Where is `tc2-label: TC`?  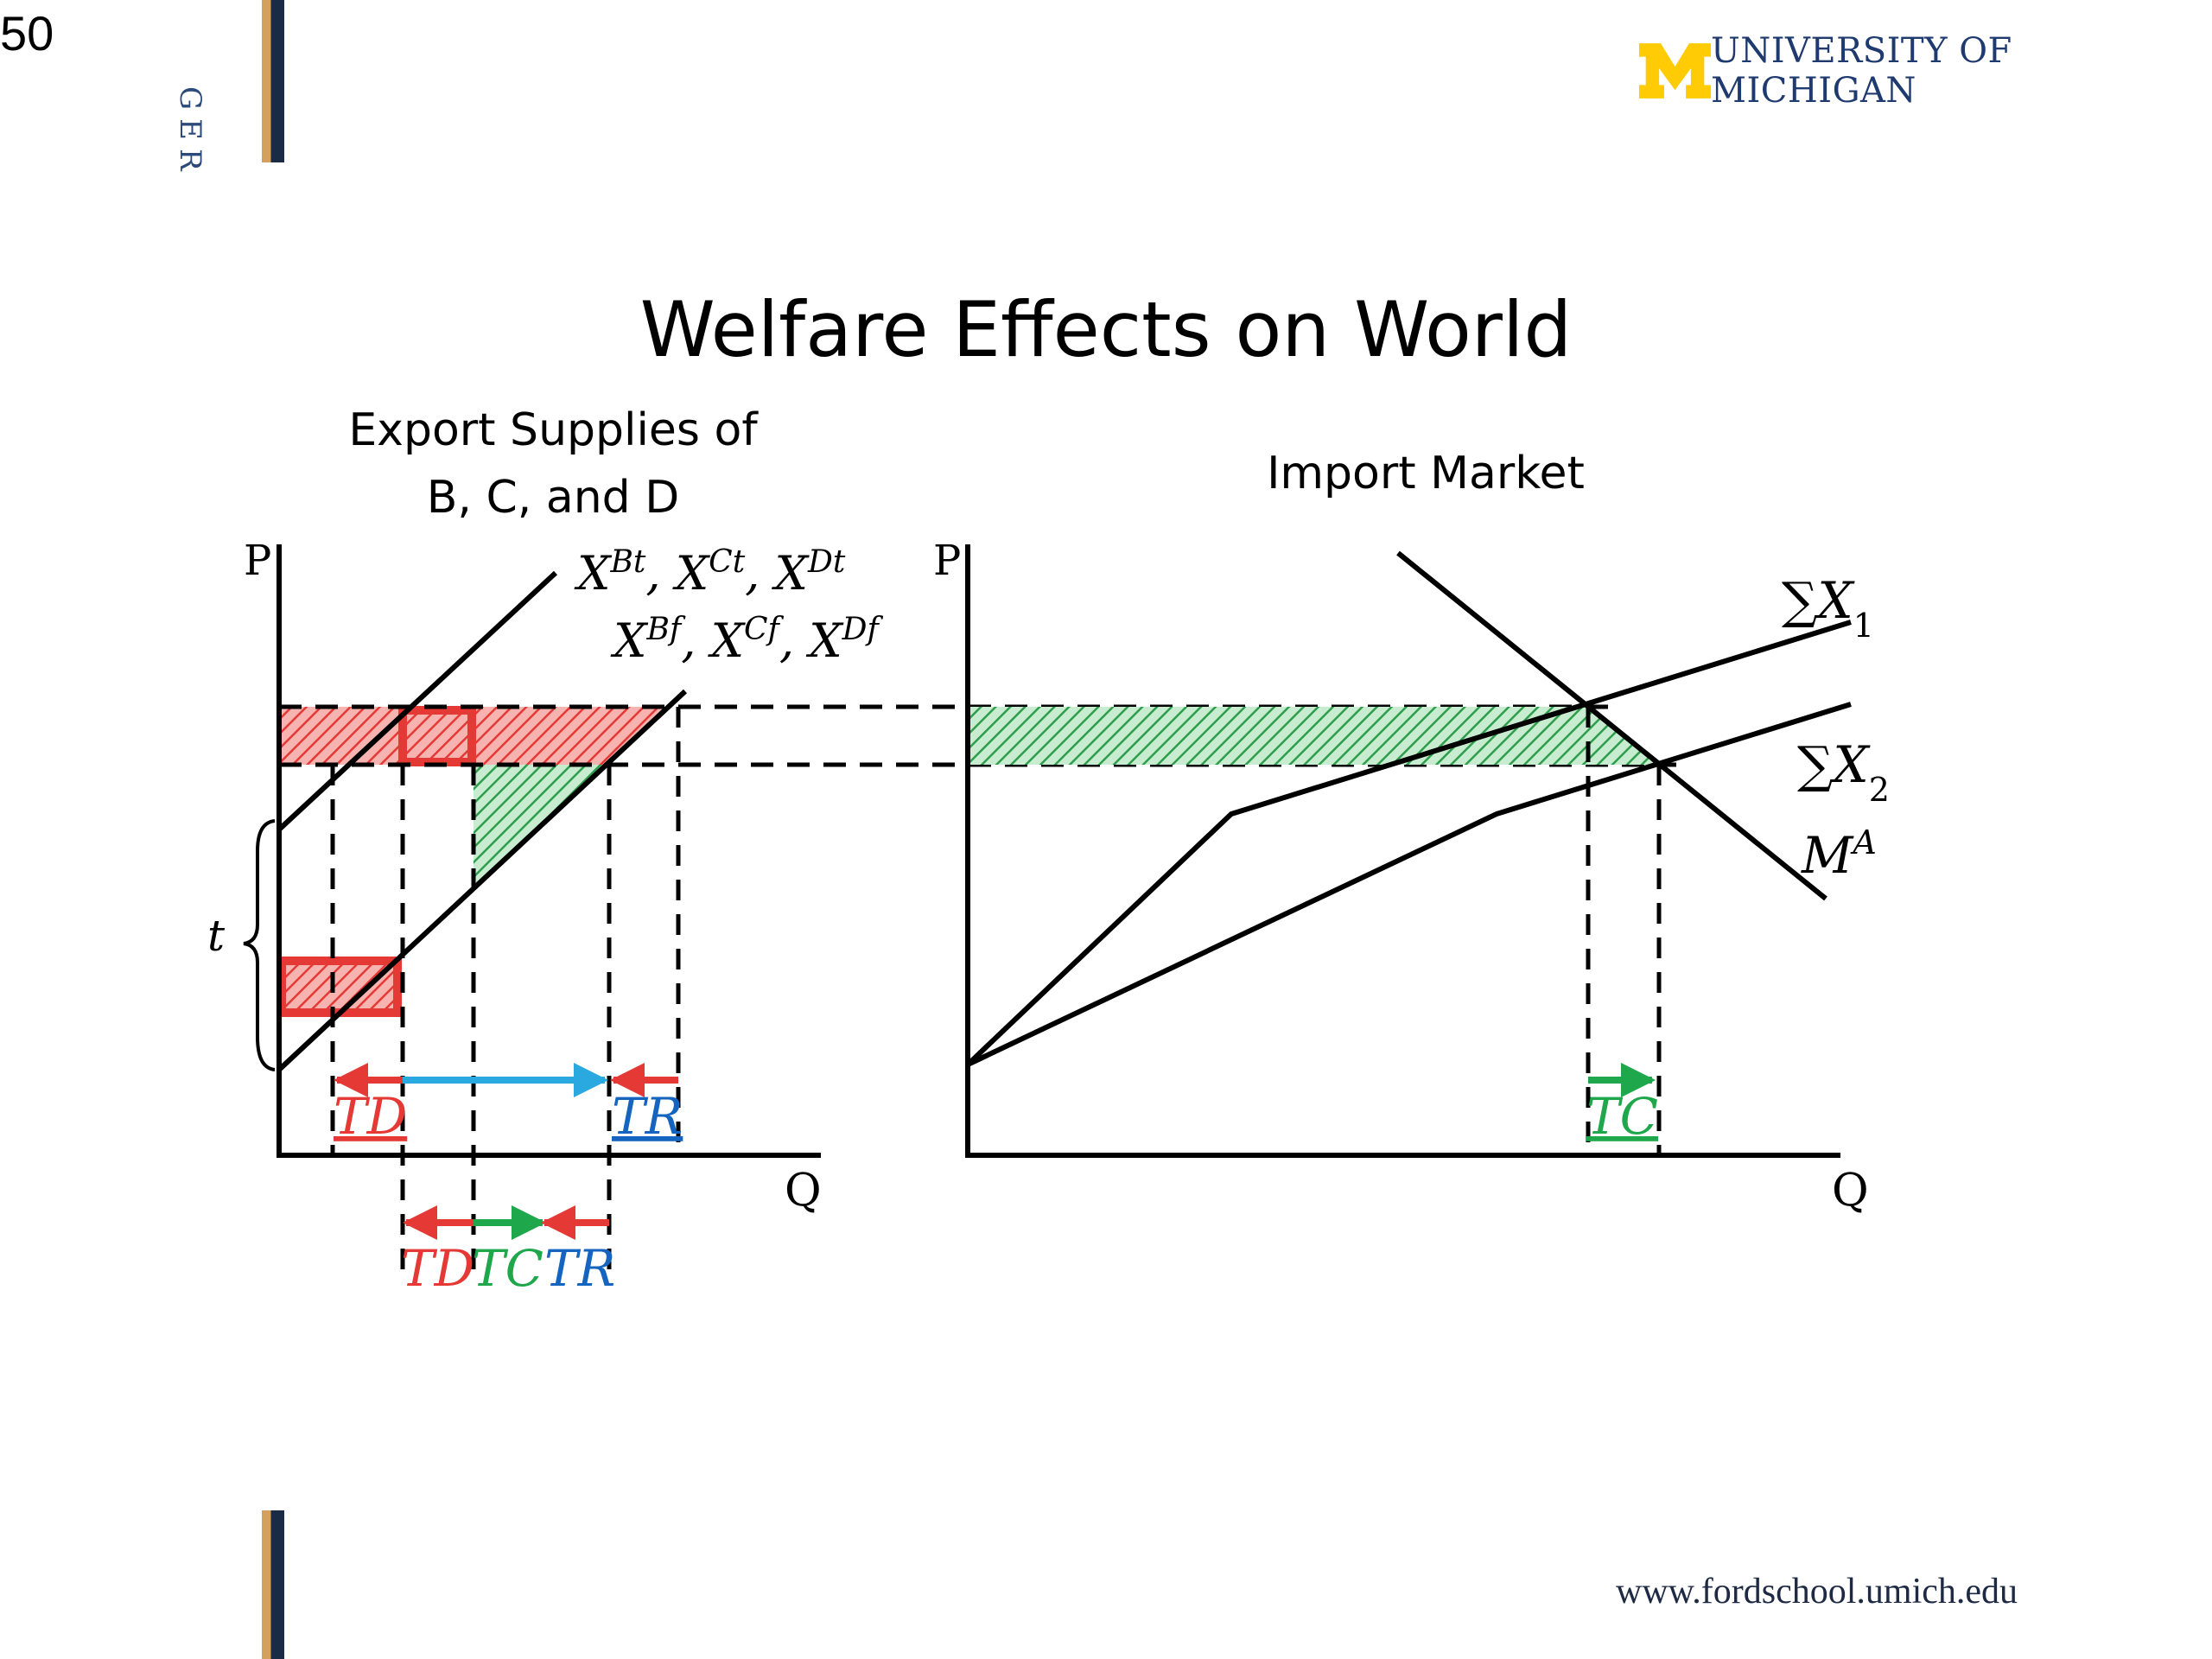
tc2-label: TC is located at coordinates (507, 1268).